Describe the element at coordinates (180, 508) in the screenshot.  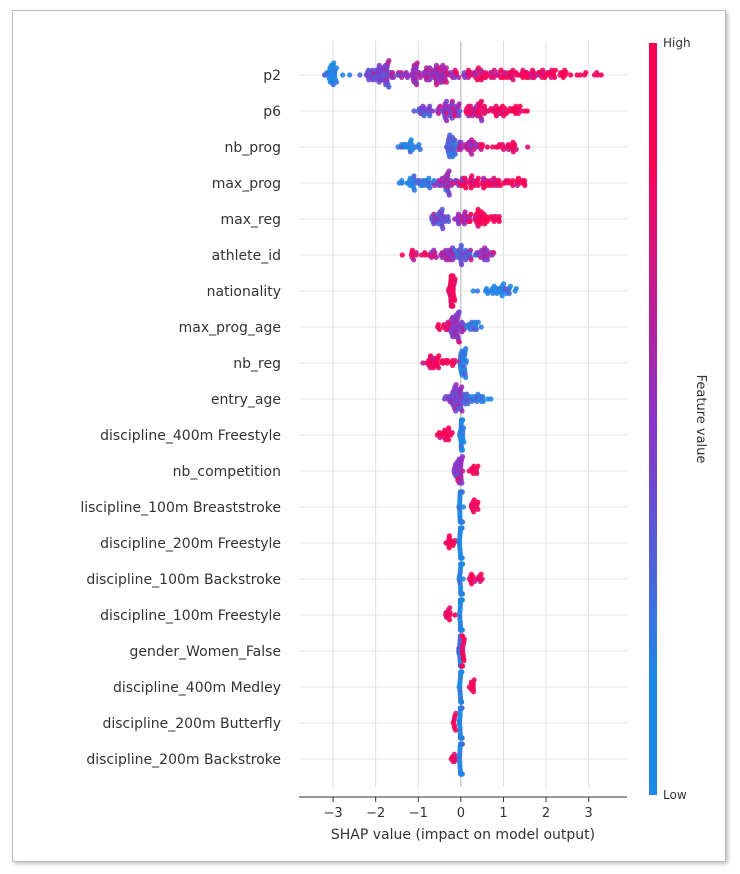
I see `feature-label: liscipline_100m Breaststroke` at that location.